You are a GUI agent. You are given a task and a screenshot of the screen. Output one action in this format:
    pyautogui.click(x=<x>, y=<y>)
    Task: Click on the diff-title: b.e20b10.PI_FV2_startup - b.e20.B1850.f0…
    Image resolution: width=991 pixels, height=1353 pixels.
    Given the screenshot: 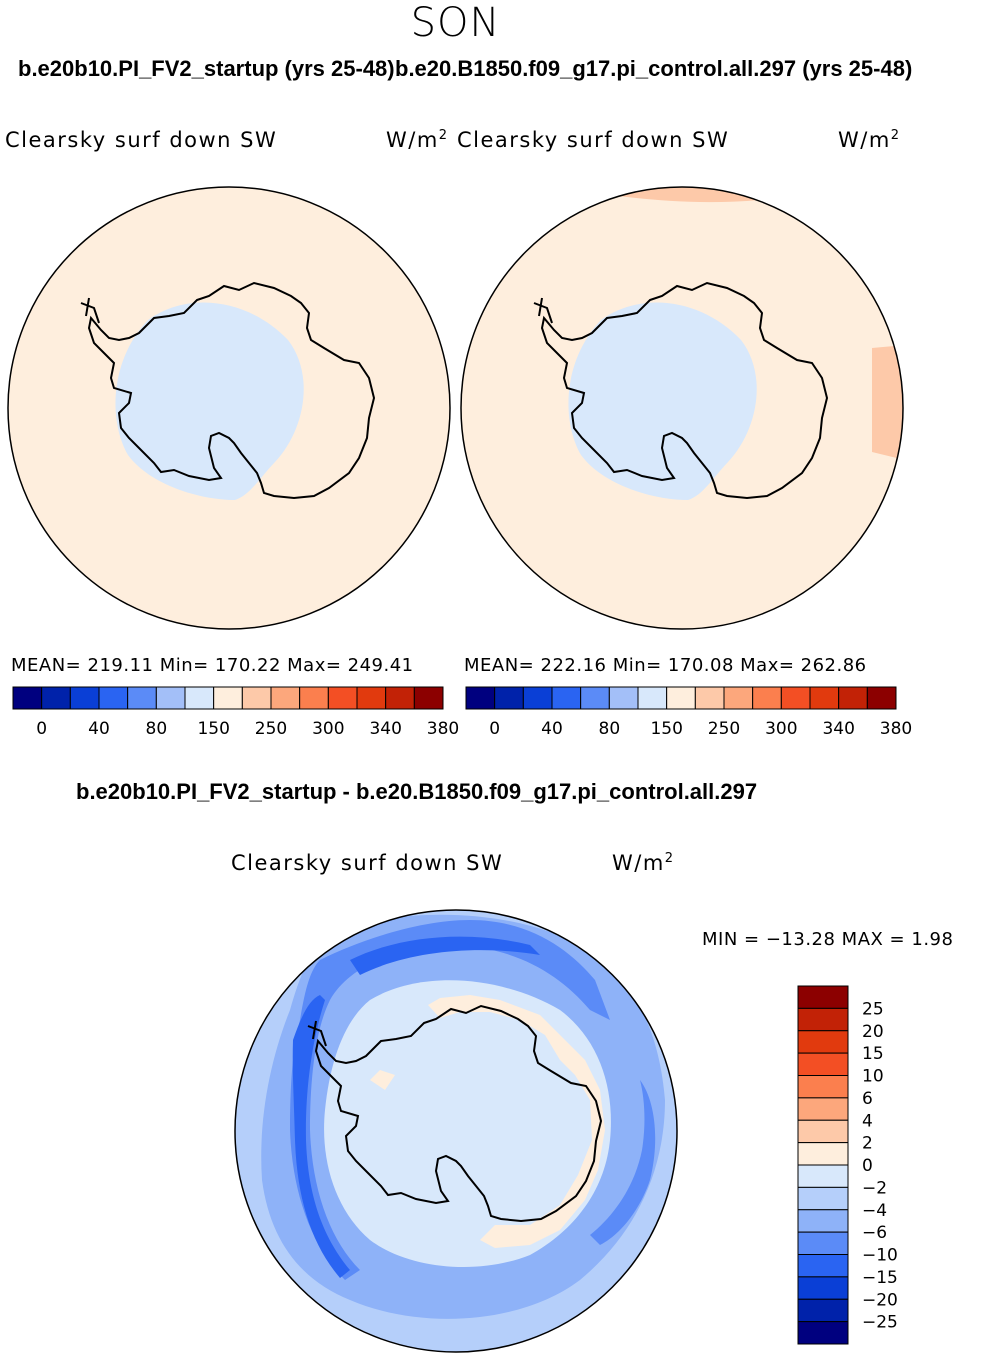 What is the action you would take?
    pyautogui.click(x=417, y=791)
    